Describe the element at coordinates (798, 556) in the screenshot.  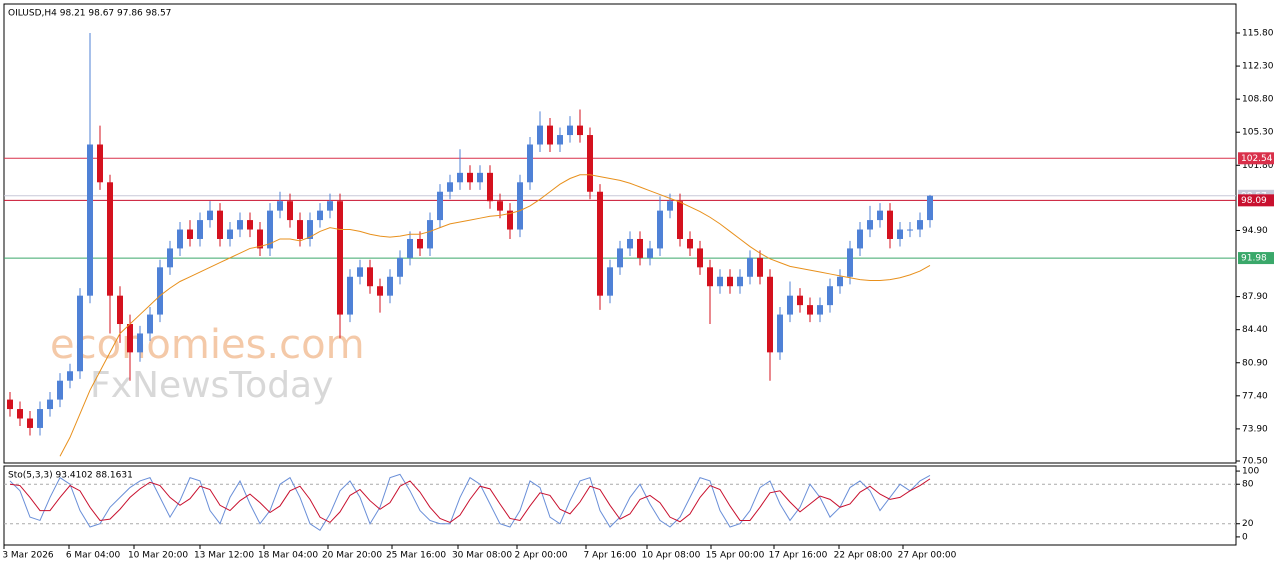
I see `x-tick-label: 17 Apr 16:00` at that location.